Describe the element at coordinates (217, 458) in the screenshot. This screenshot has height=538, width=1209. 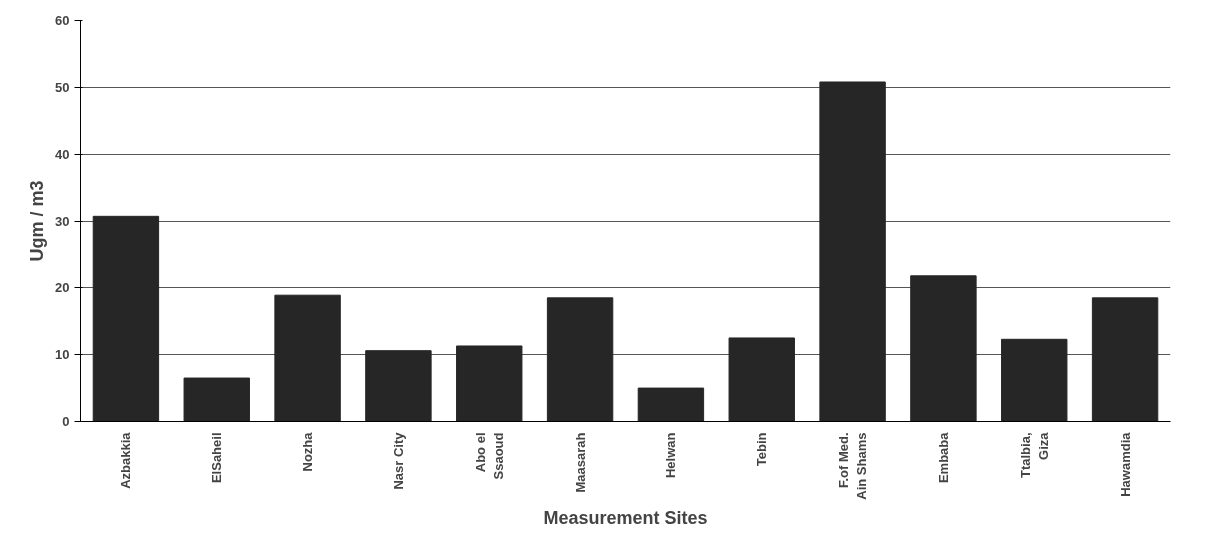
I see `x-tick-label: ElSaheil` at that location.